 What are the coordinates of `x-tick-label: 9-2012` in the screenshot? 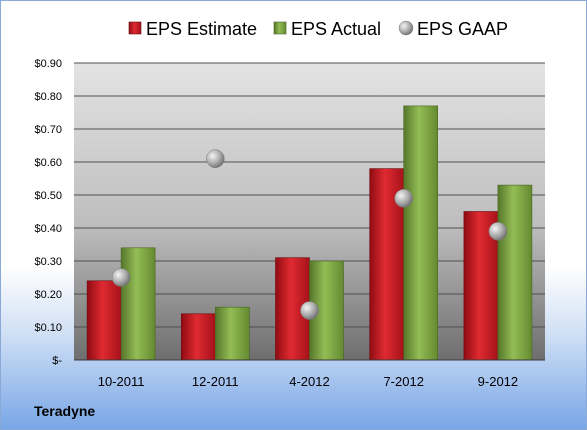 It's located at (498, 381).